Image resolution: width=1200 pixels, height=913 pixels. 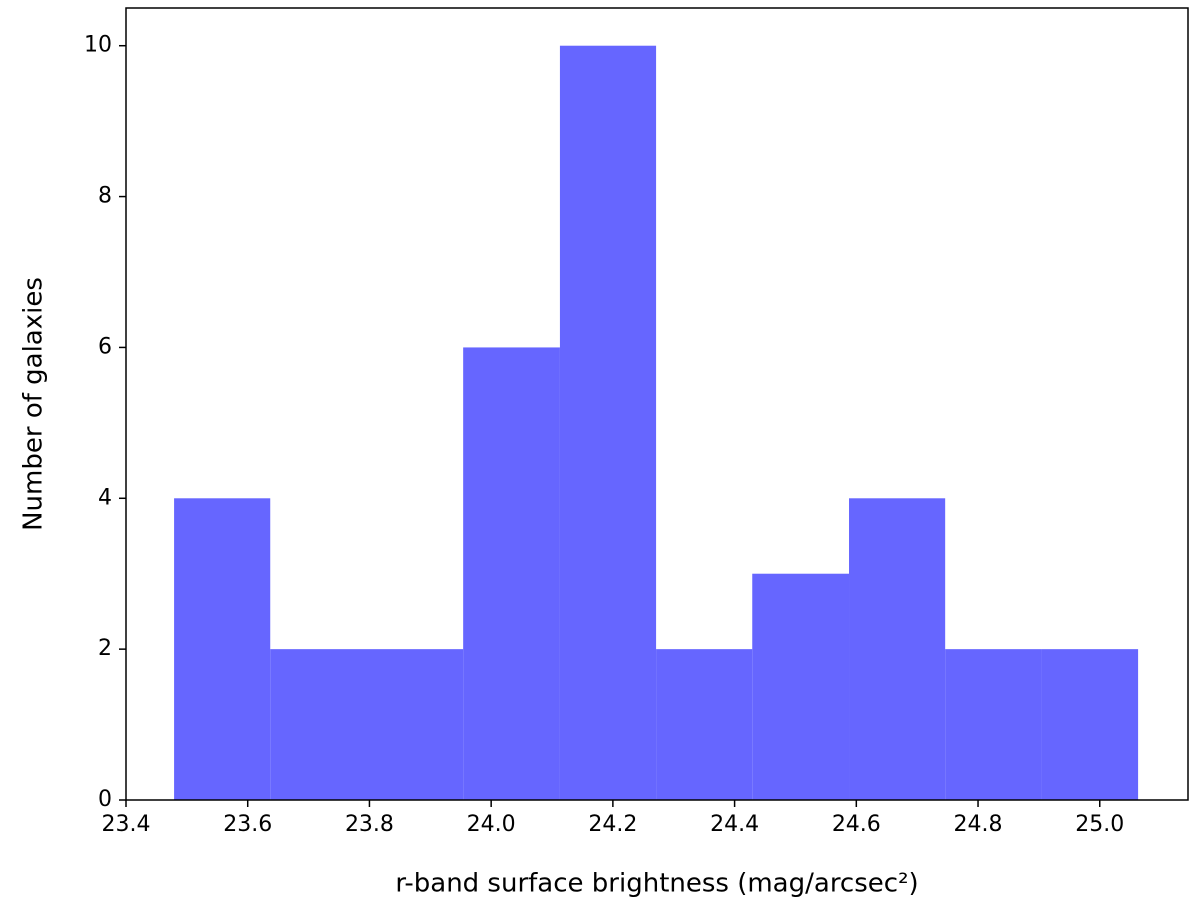 I want to click on x-tick-label: 23.4, so click(x=126, y=824).